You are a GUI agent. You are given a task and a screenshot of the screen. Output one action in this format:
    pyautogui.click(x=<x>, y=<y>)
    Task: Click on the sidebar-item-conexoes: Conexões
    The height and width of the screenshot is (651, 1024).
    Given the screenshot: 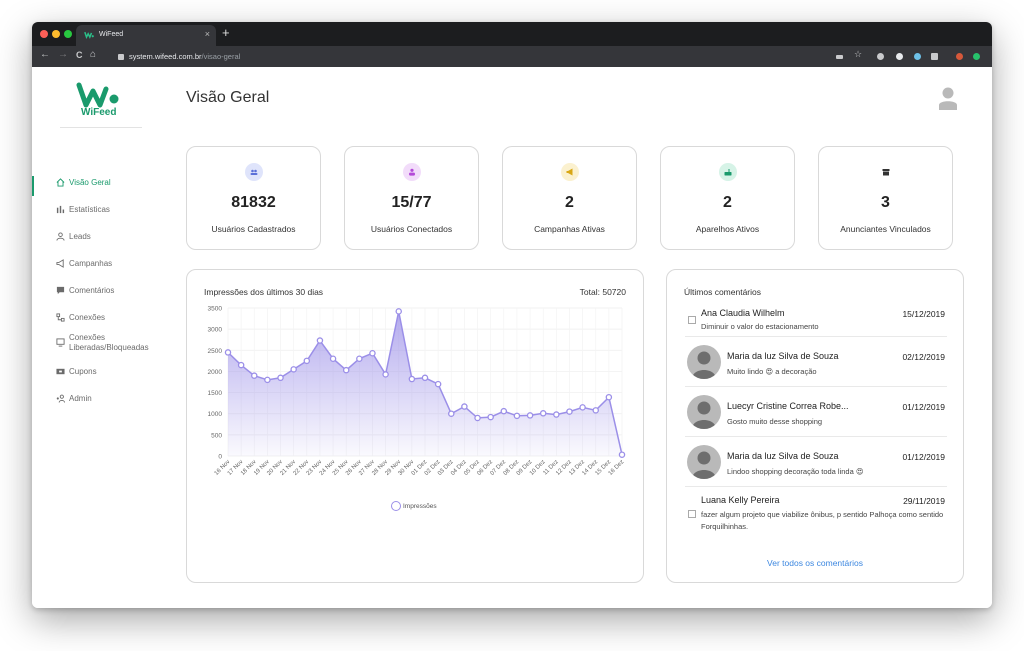 What is the action you would take?
    pyautogui.click(x=102, y=320)
    